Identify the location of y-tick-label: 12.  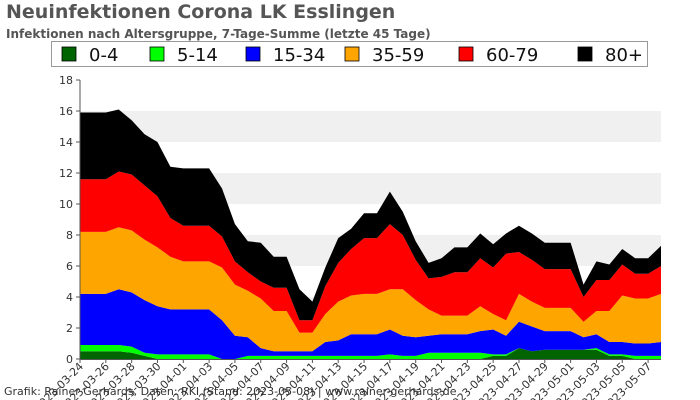
(66, 173).